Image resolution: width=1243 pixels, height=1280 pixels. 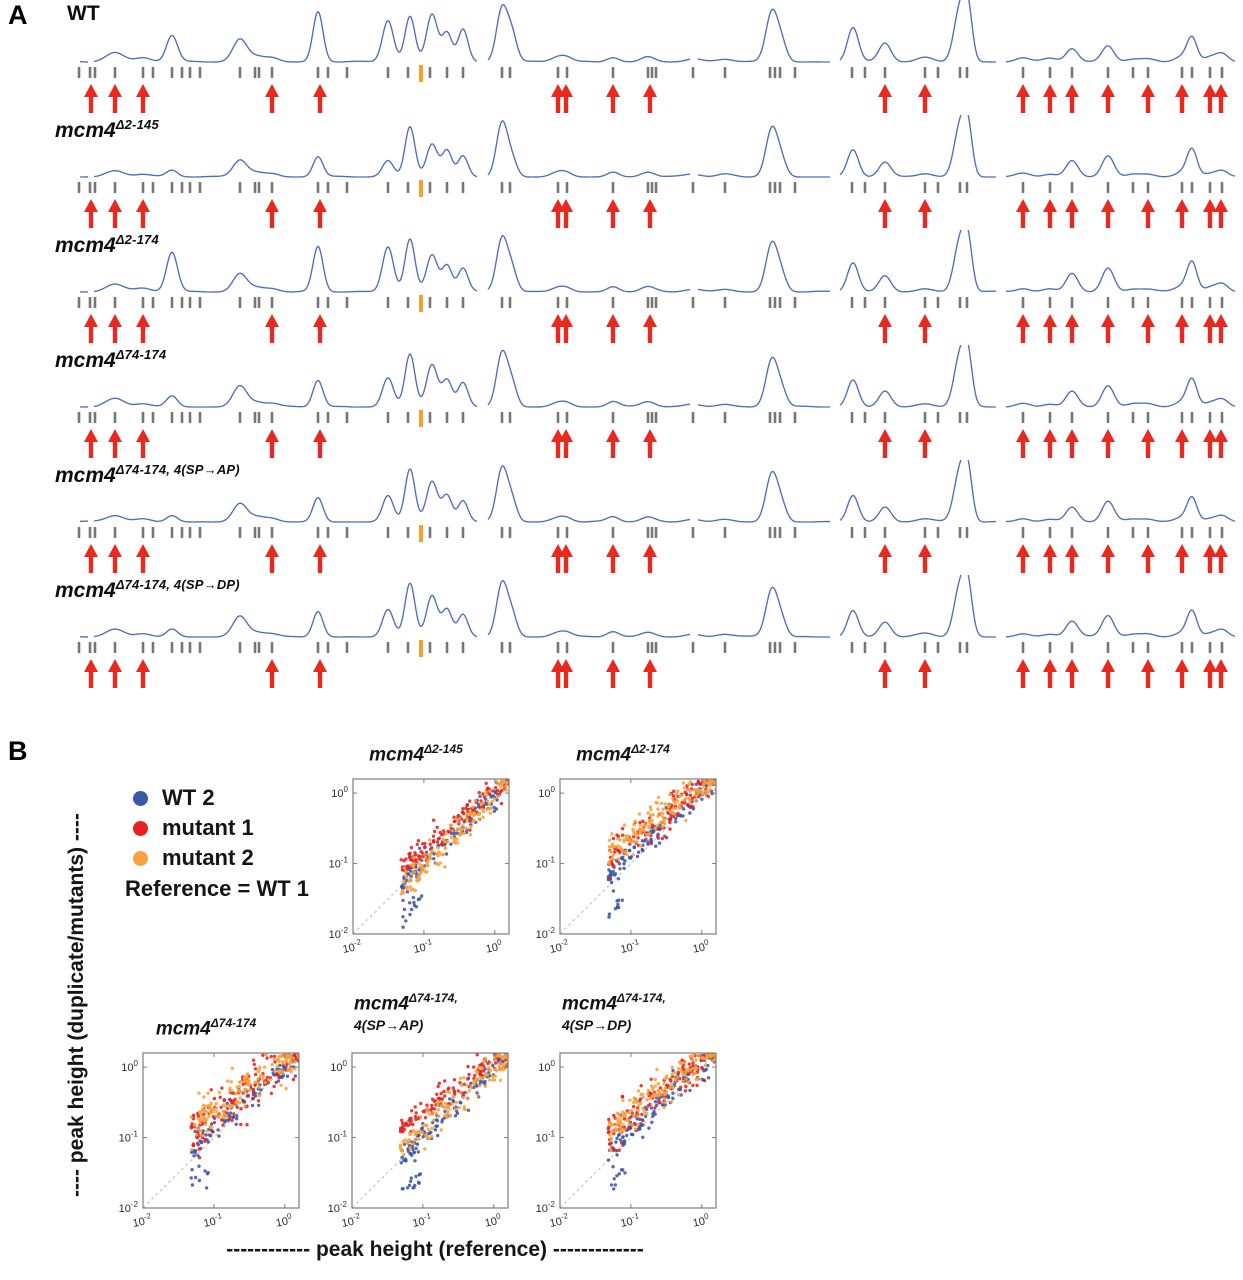 What do you see at coordinates (494, 946) in the screenshot?
I see `x-tick-label: 10⁰` at bounding box center [494, 946].